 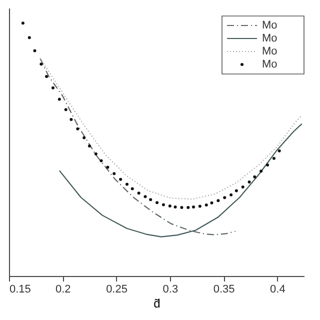 What do you see at coordinates (278, 290) in the screenshot?
I see `x-tick-label: 0.4` at bounding box center [278, 290].